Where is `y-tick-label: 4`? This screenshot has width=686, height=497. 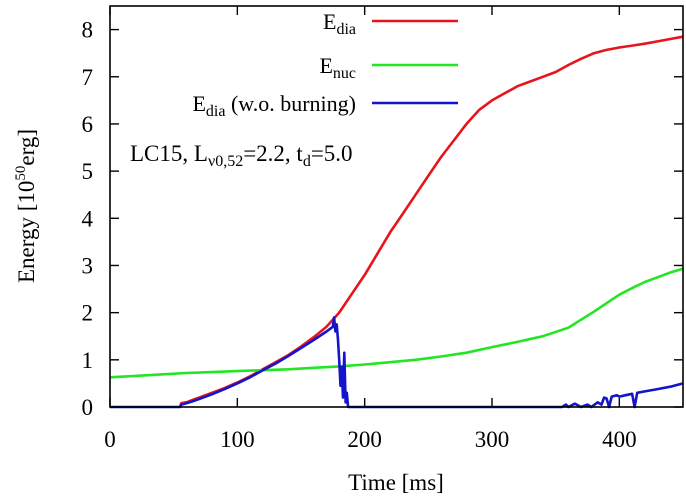
y-tick-label: 4 is located at coordinates (88, 218).